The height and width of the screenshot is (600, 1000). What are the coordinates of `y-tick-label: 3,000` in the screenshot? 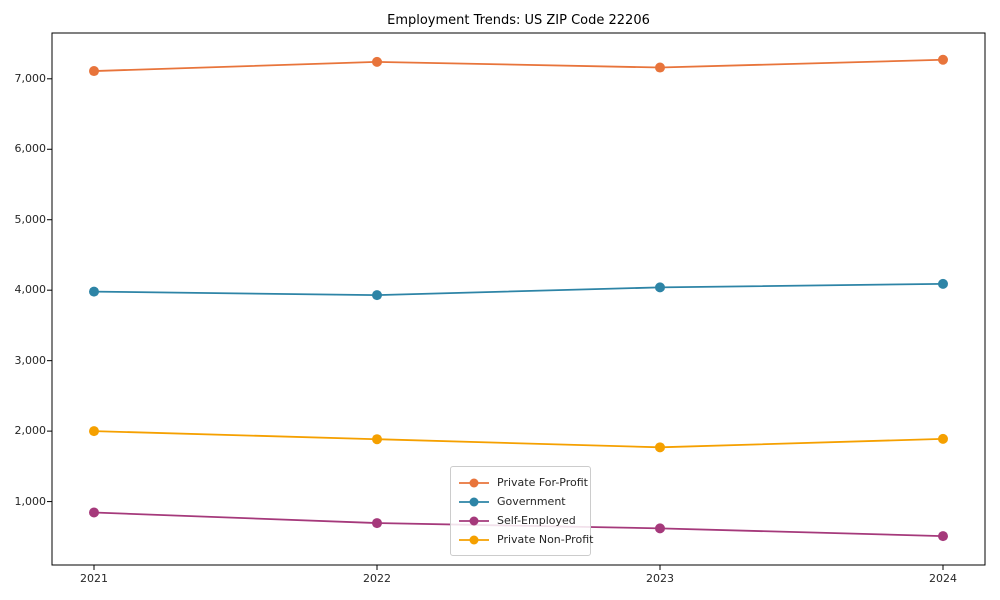 It's located at (30, 360).